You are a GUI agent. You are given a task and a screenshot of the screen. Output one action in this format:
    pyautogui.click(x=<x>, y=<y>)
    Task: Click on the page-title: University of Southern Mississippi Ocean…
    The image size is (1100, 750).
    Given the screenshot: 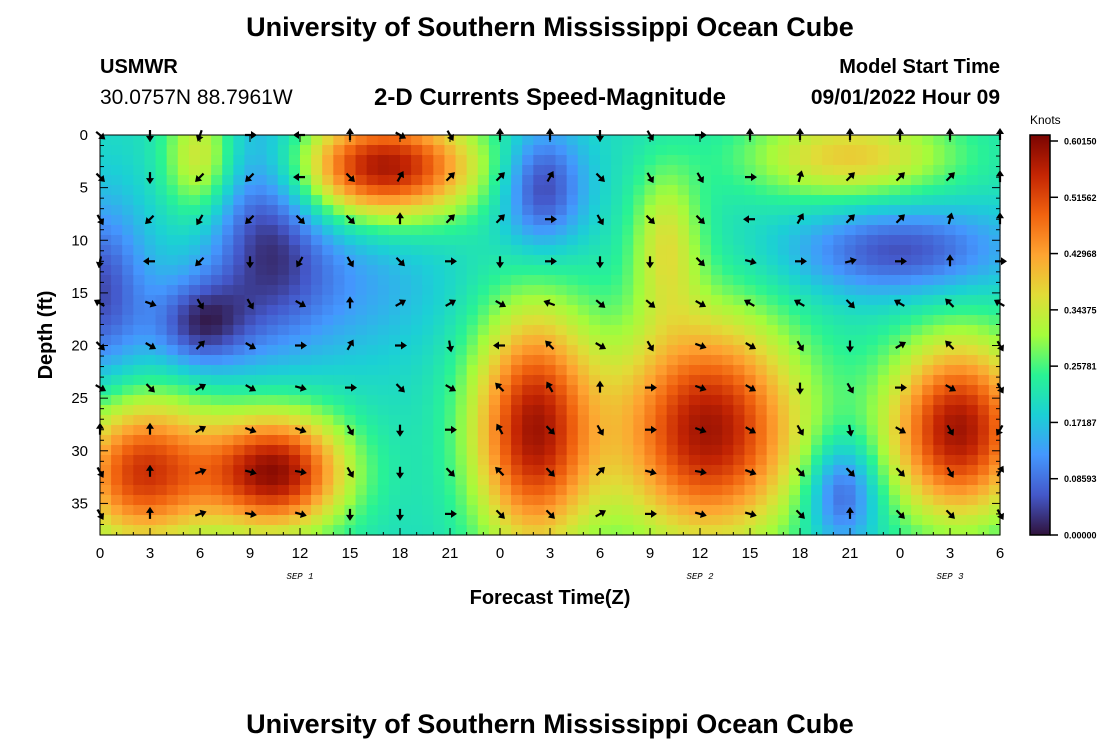 What is the action you would take?
    pyautogui.click(x=550, y=27)
    